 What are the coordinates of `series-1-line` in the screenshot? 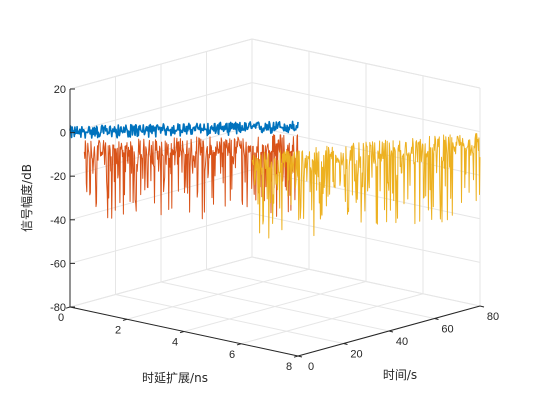 It's located at (184, 129).